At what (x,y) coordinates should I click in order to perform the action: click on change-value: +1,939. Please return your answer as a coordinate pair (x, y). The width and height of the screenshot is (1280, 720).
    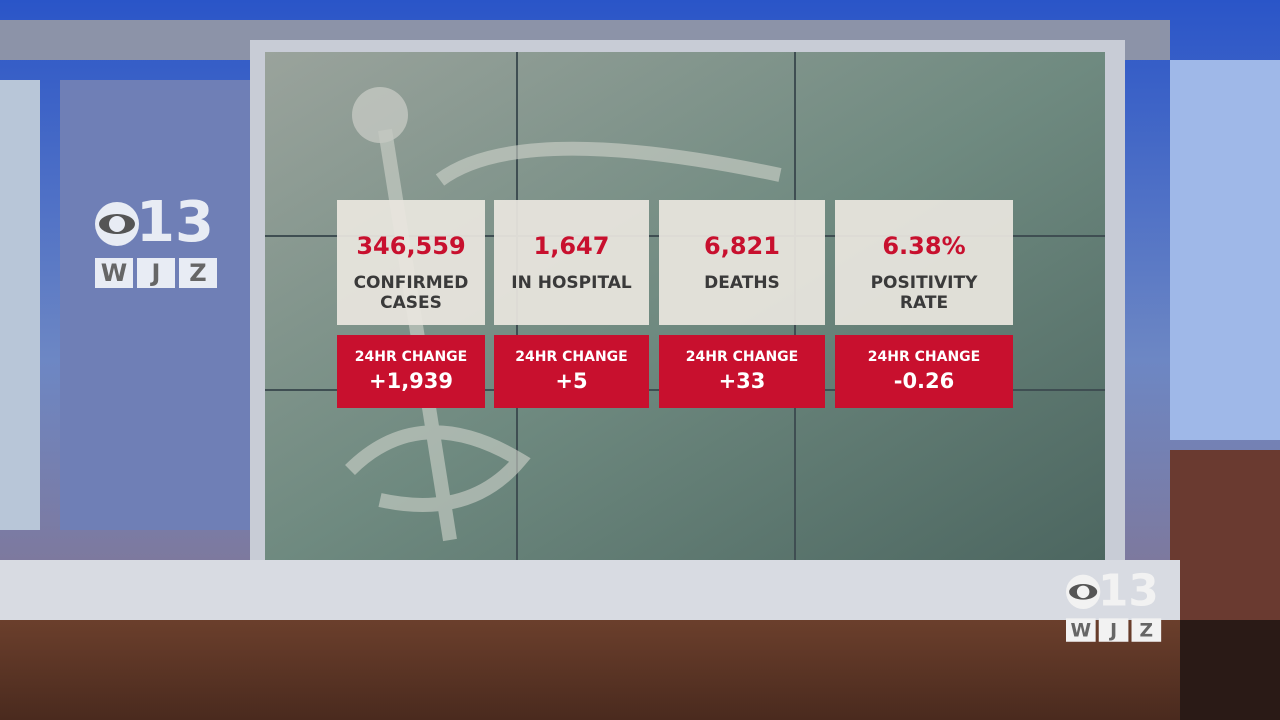
    Looking at the image, I should click on (411, 381).